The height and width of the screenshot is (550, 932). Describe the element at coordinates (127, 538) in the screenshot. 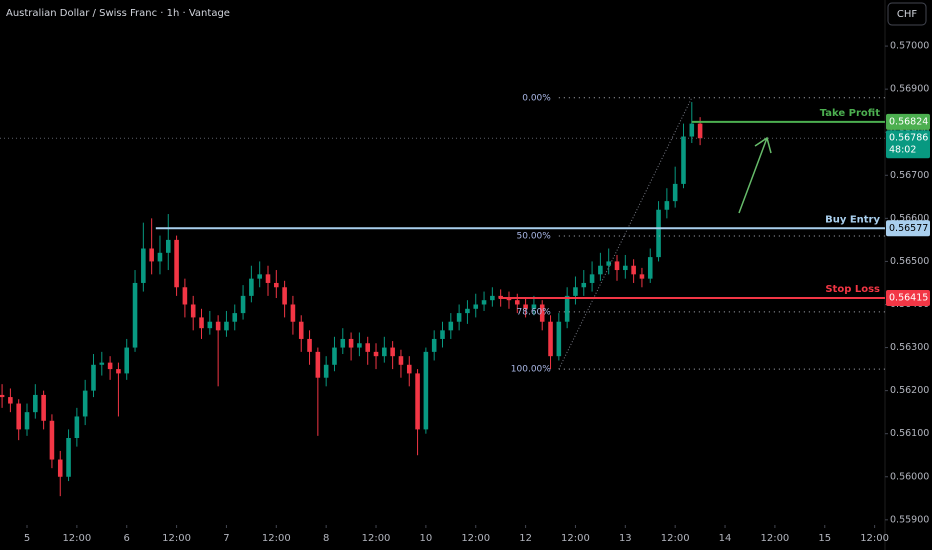

I see `x-tick-label: 6` at that location.